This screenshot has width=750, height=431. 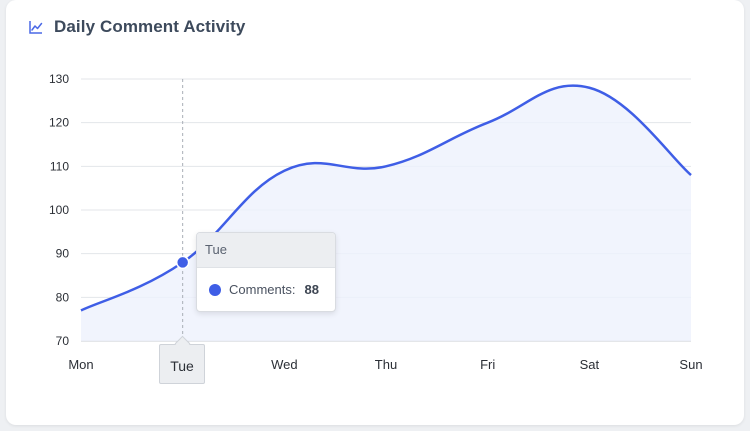 I want to click on x-tick-label: Sun, so click(x=690, y=364).